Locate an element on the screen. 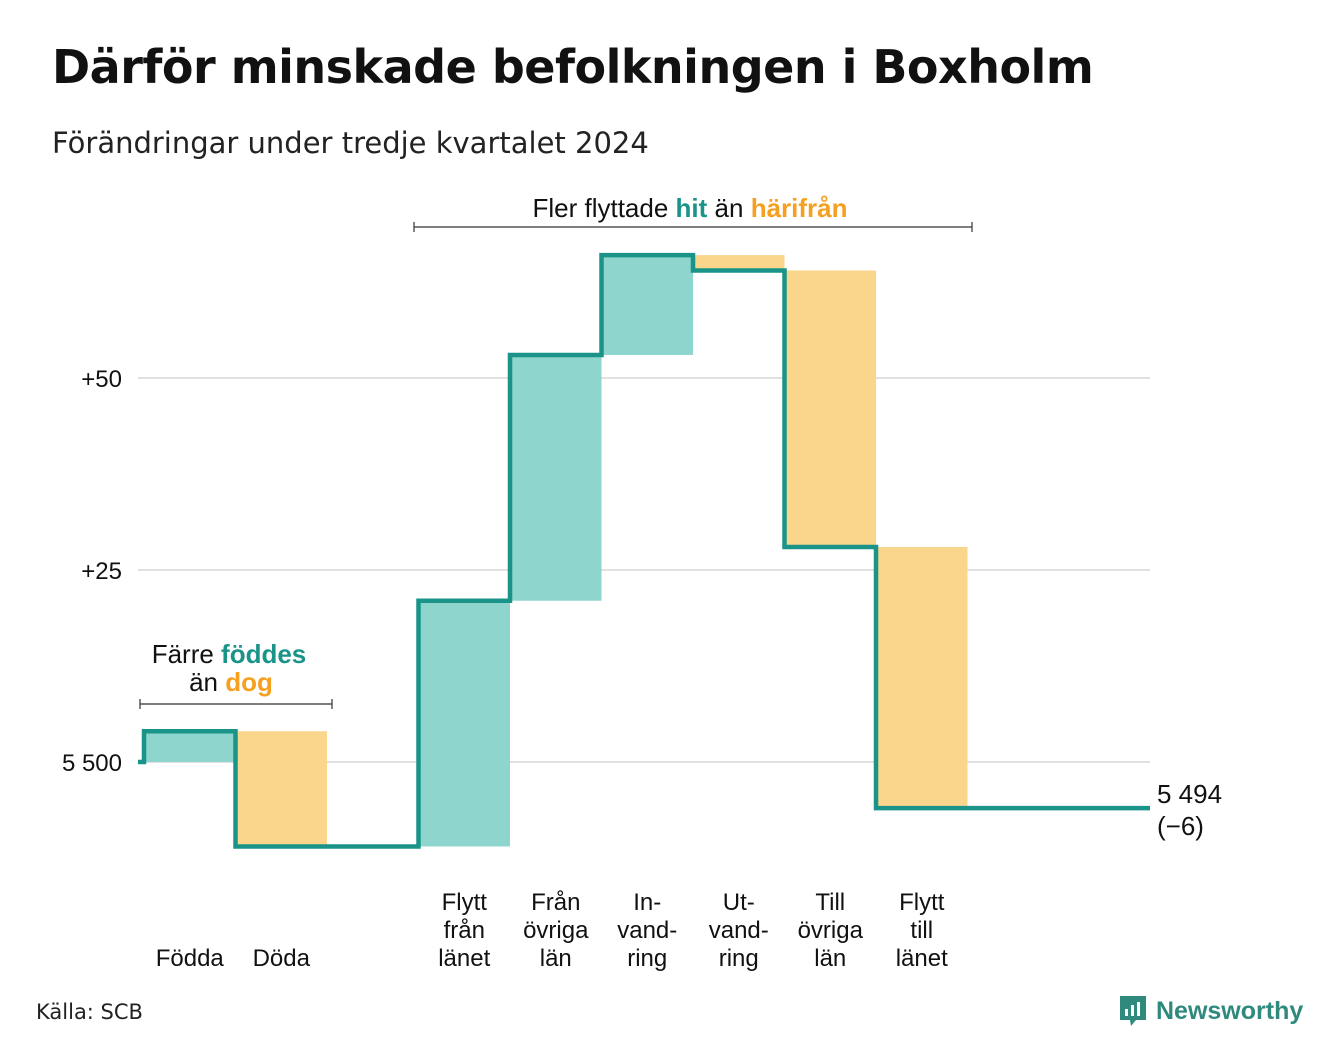  svg-text: än dog is located at coordinates (231, 682).